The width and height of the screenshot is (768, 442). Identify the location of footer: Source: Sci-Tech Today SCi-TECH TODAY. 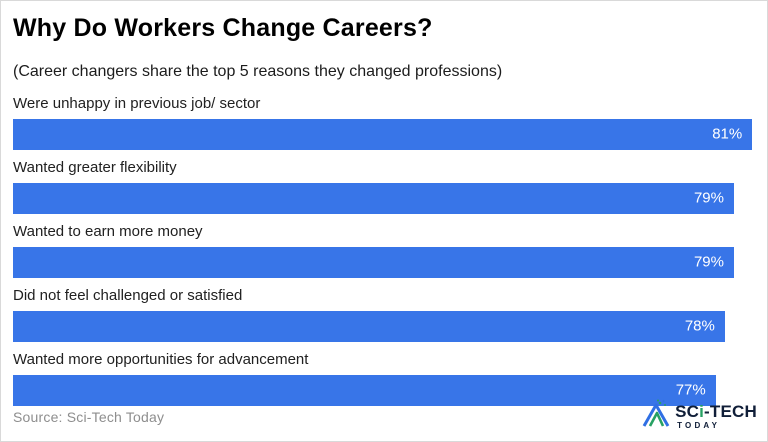
(385, 416).